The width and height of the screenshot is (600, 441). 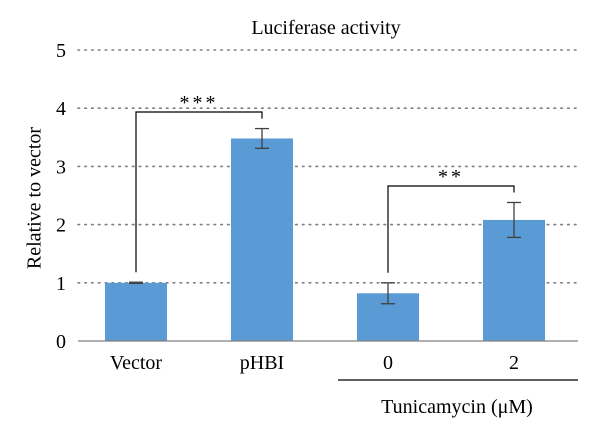 I want to click on x-tick-label: Vector, so click(x=136, y=363).